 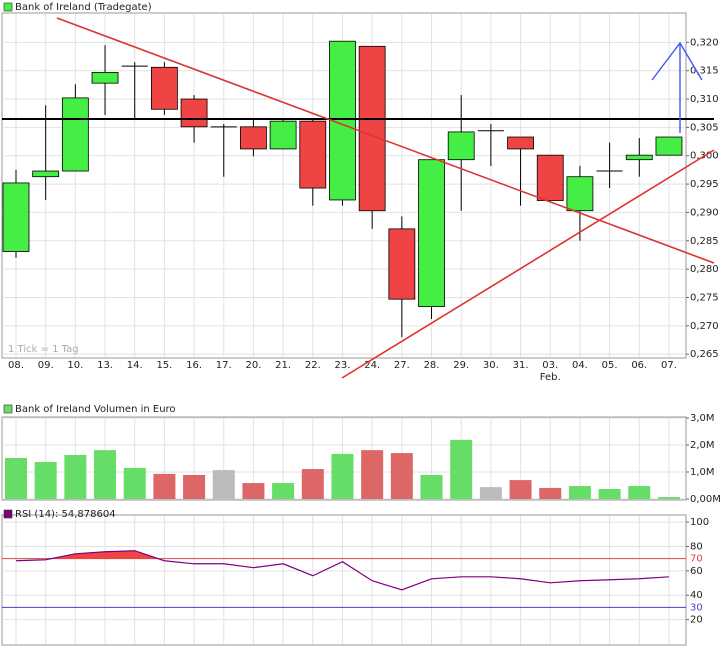 What do you see at coordinates (43, 349) in the screenshot?
I see `note: 1 Tick = 1 Tag` at bounding box center [43, 349].